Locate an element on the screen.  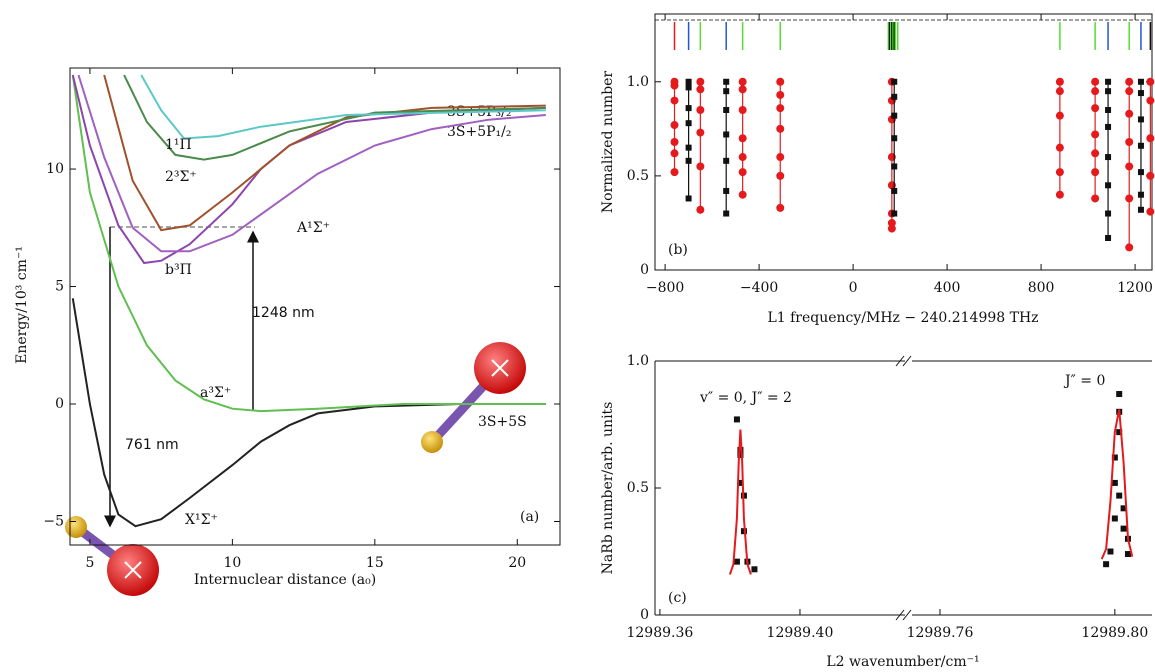
x-axis-label: Internuclear distance (a₀) is located at coordinates (285, 580).